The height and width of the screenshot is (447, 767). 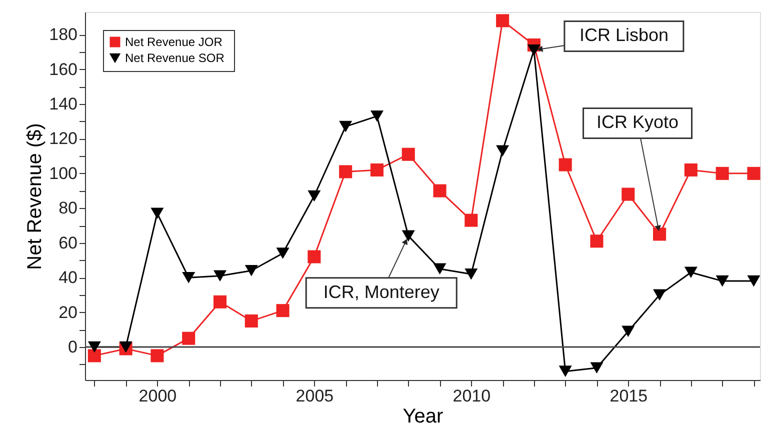 I want to click on annotation: ICR Kyoto, so click(x=637, y=122).